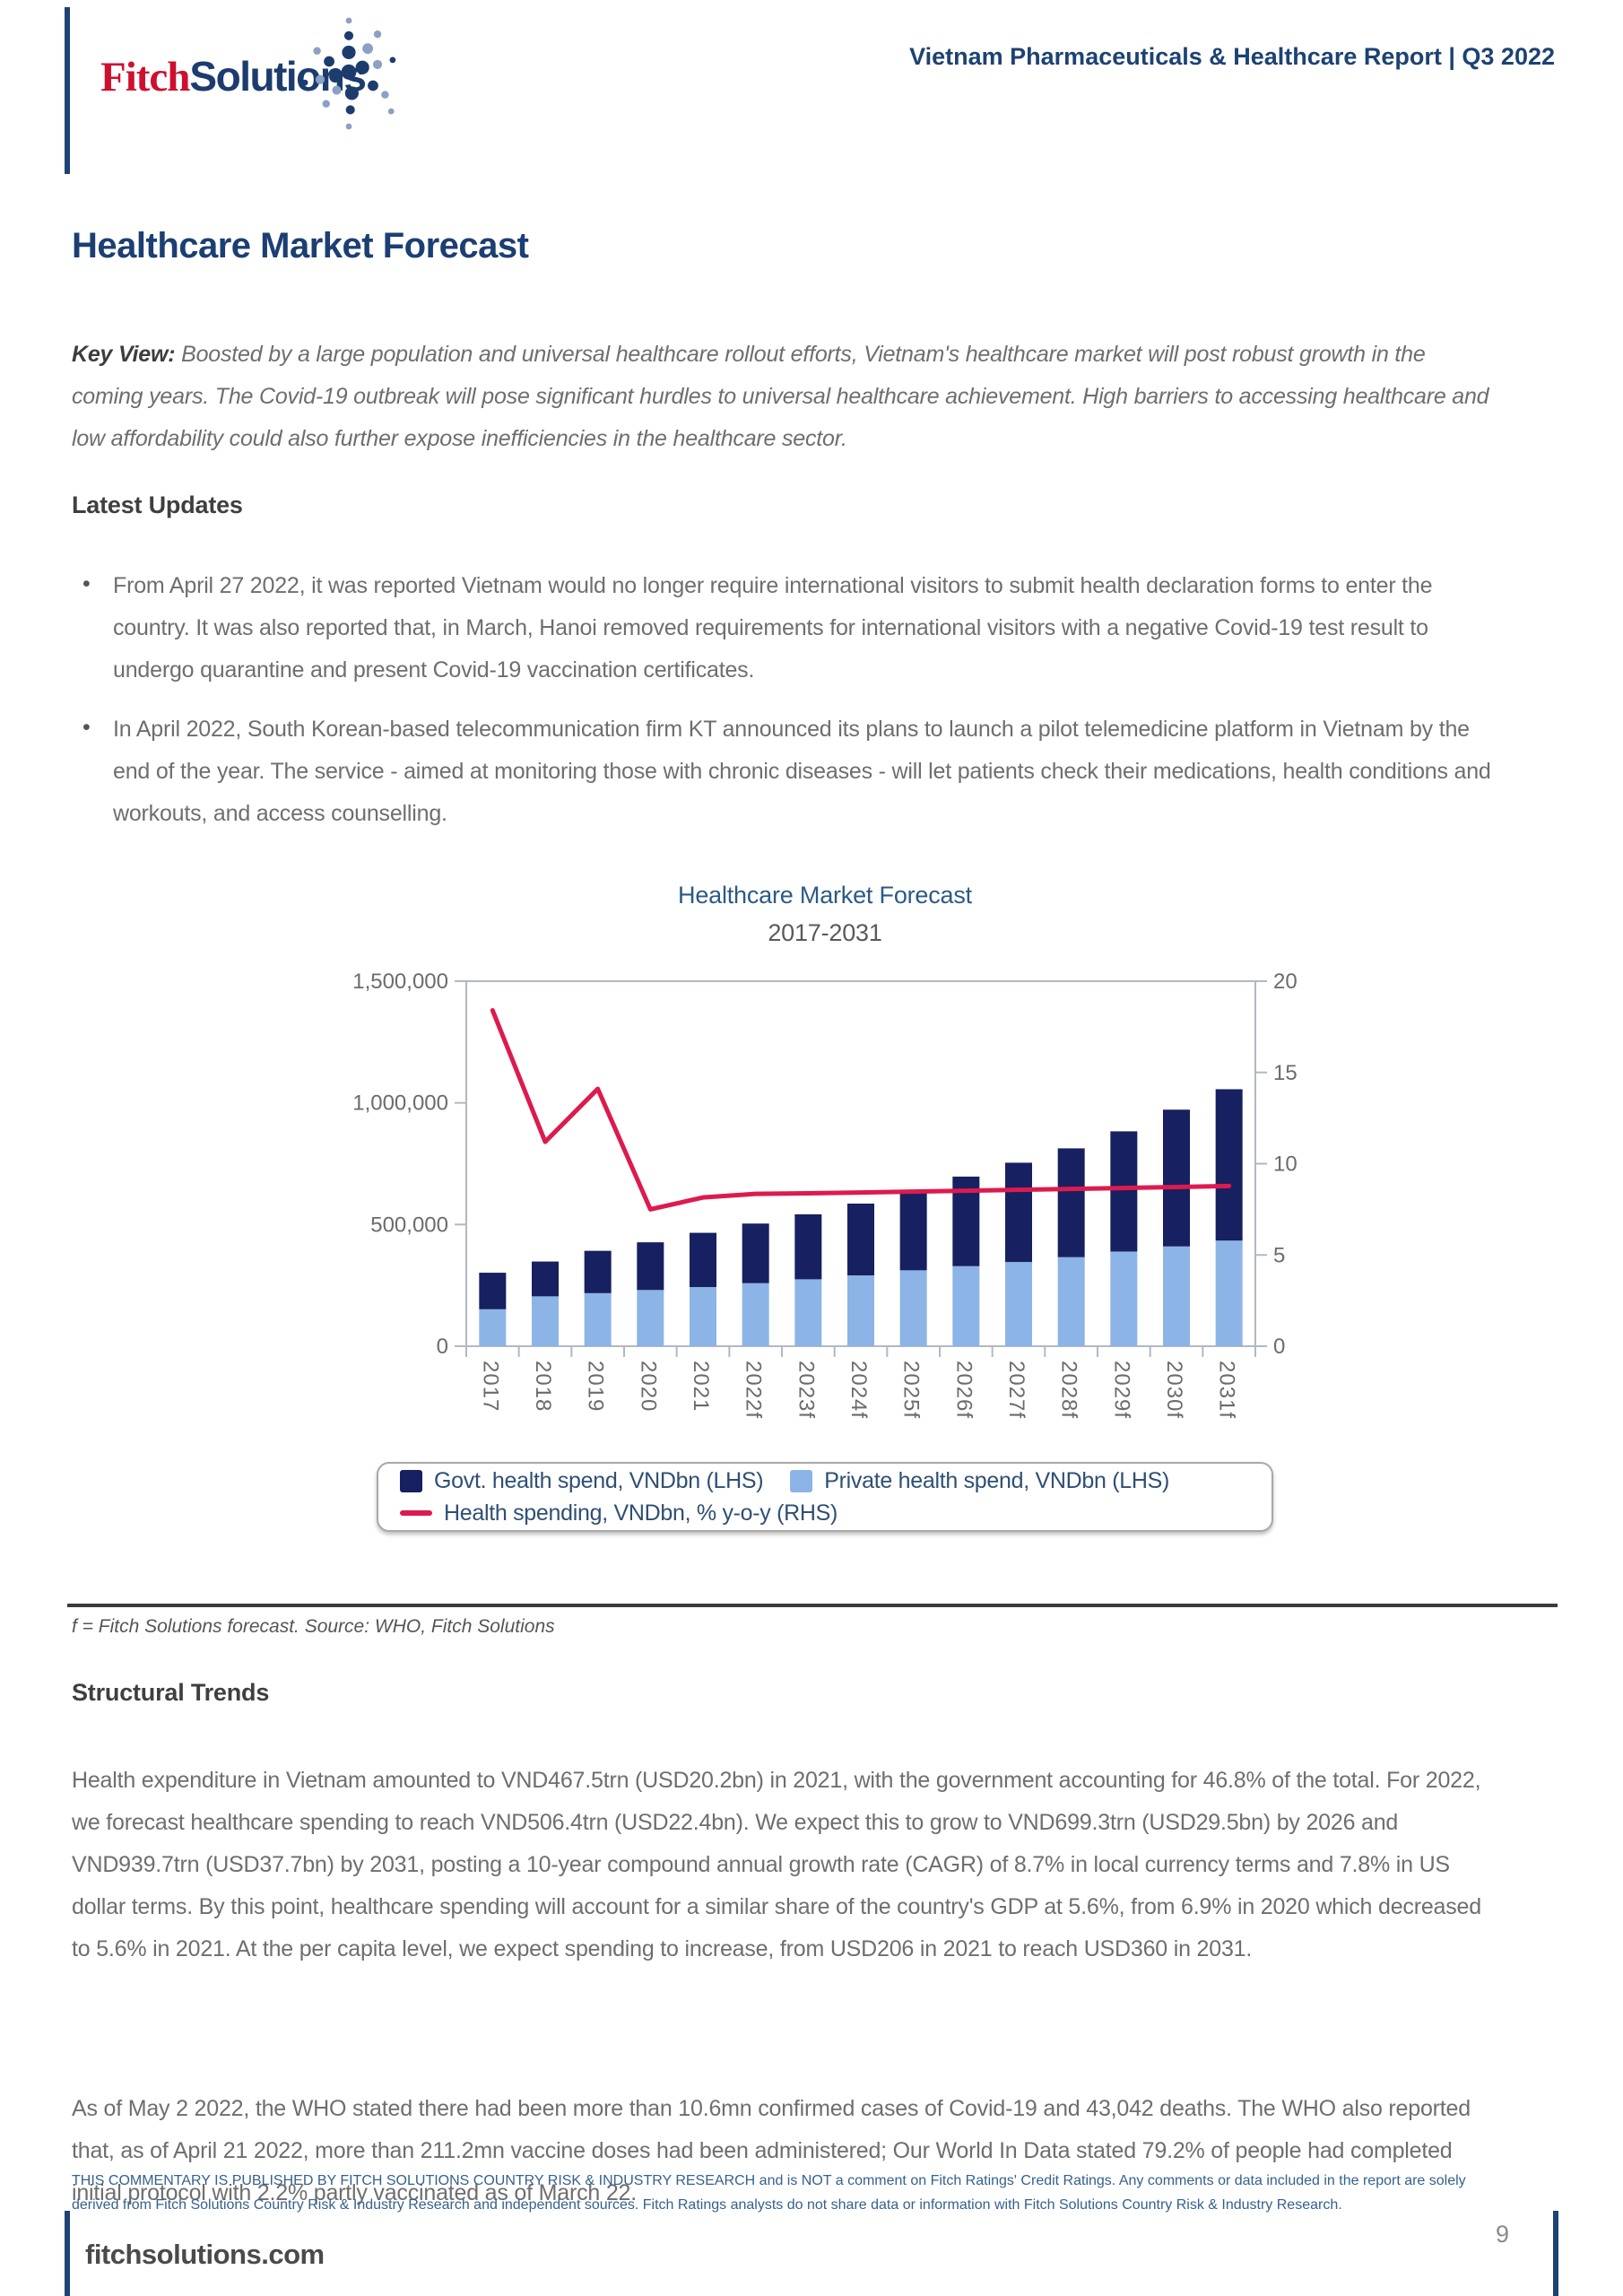 Image resolution: width=1623 pixels, height=2296 pixels. What do you see at coordinates (171, 1692) in the screenshot?
I see `structural-trends-heading: Structural Trends` at bounding box center [171, 1692].